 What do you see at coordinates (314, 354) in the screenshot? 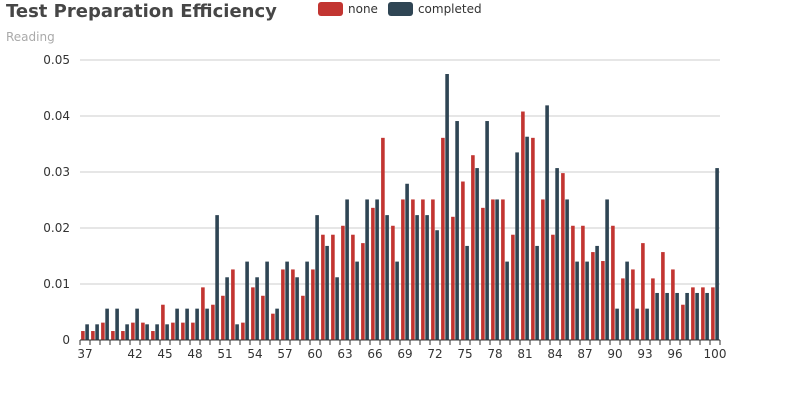
I see `x-tick-label: 60` at bounding box center [314, 354].